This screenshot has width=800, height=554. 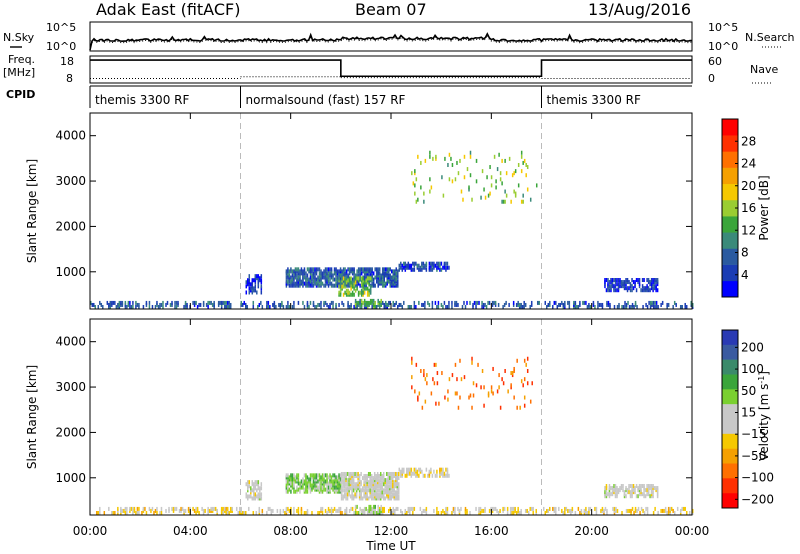 I want to click on xtick-label: 12:00, so click(x=391, y=531).